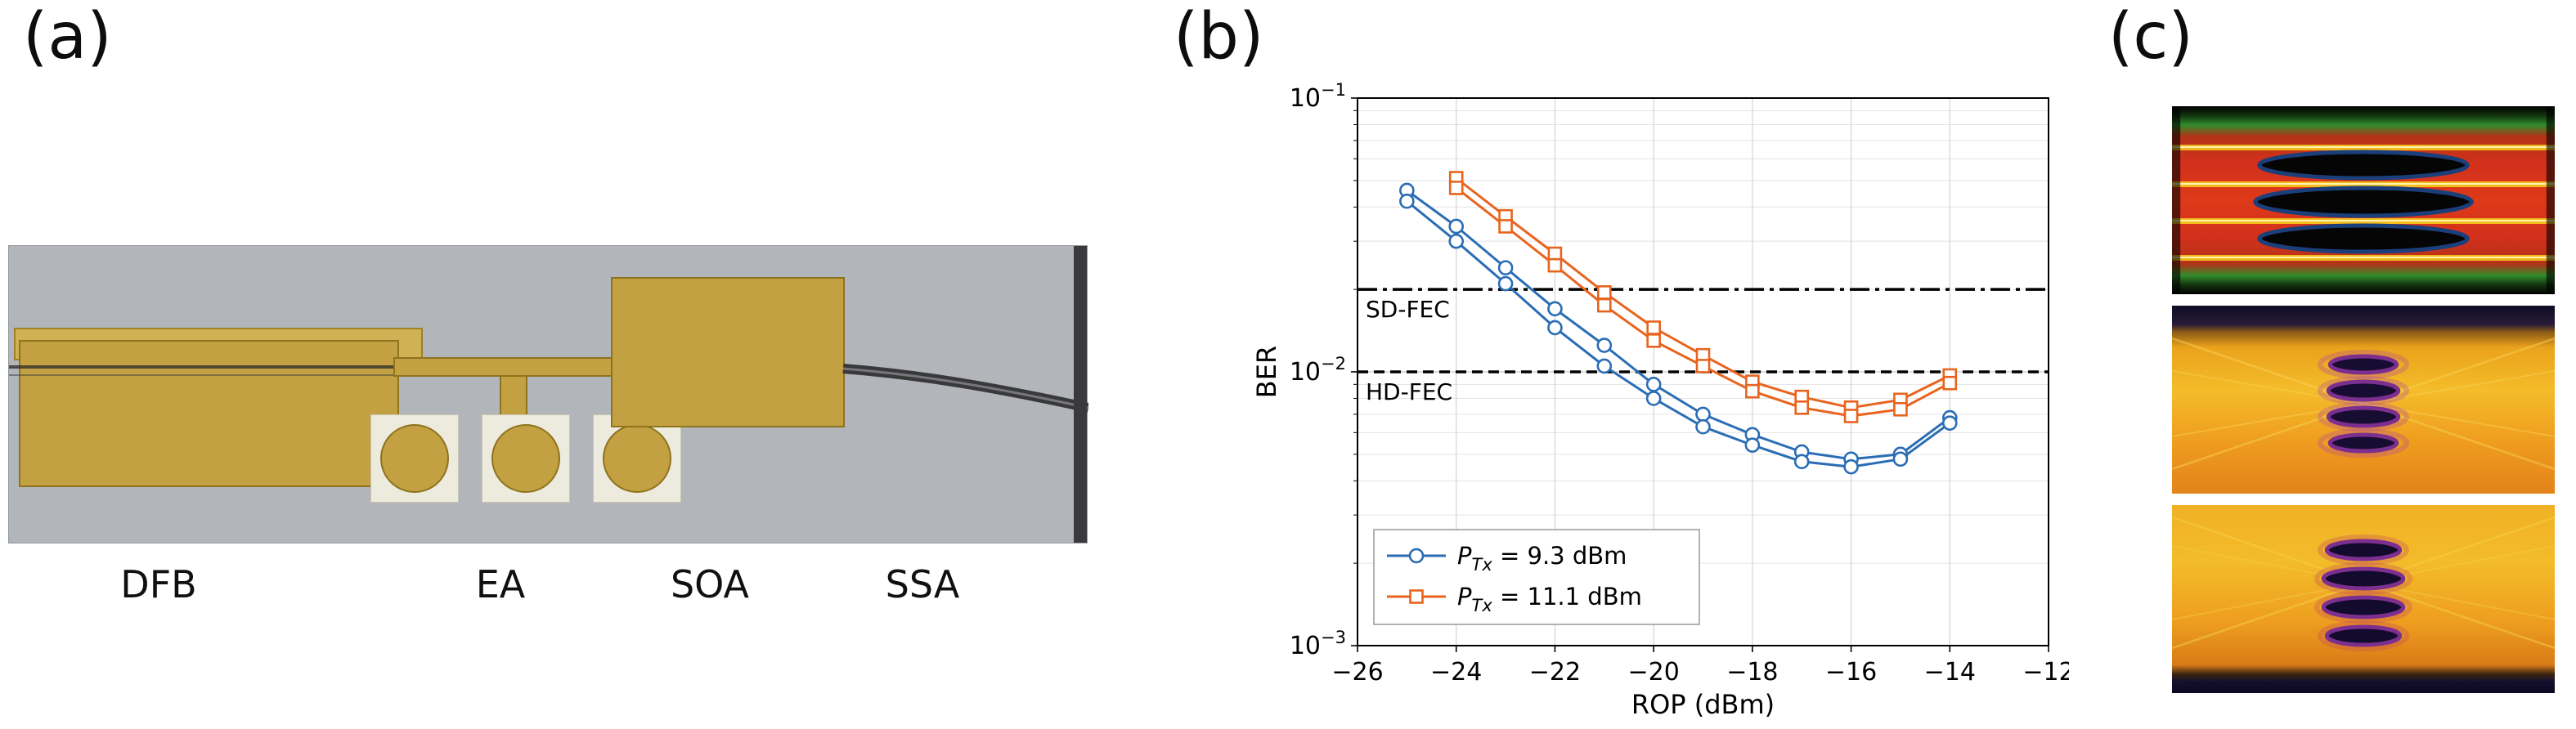 The height and width of the screenshot is (729, 2576). Describe the element at coordinates (1550, 599) in the screenshot. I see `svg-text: PTx = 11.1 dBm` at that location.